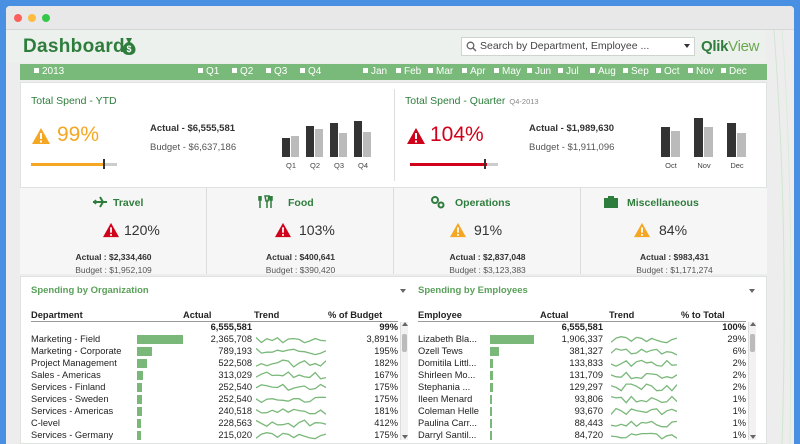 This screenshot has width=800, height=444. What do you see at coordinates (731, 140) in the screenshot?
I see `quarter-dec-actual-bar` at bounding box center [731, 140].